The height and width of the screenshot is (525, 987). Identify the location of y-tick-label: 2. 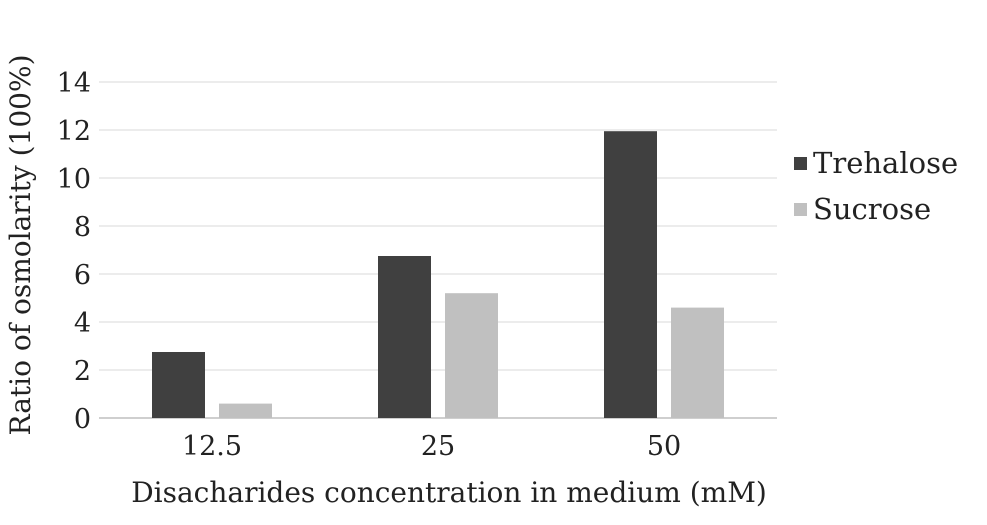
(82, 371).